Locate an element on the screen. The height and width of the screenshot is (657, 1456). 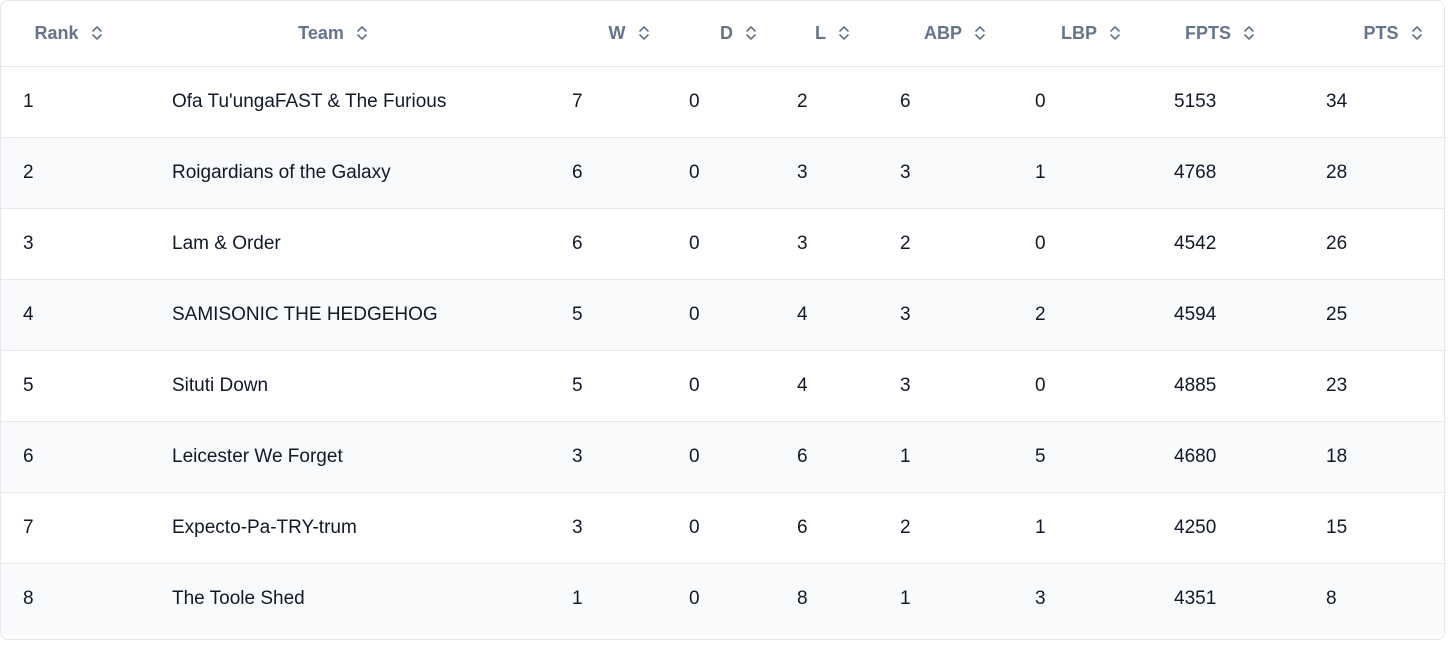
table-row: 7 Expecto-Pa-TRY-trum 3 0 6 2 1 4250 15 is located at coordinates (722, 527).